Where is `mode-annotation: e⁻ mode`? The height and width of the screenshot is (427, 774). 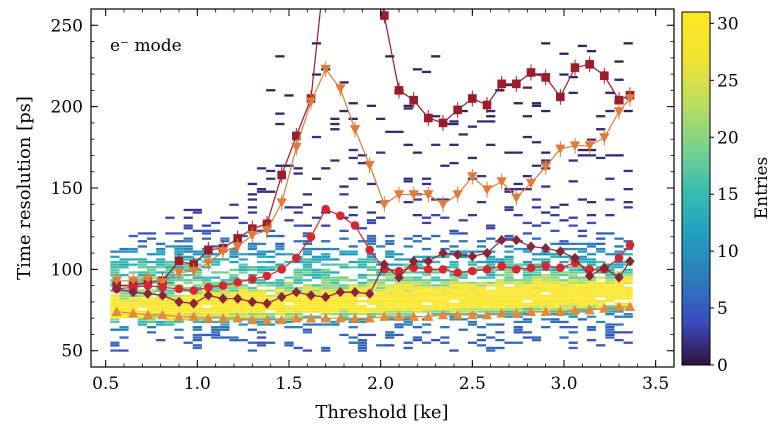 mode-annotation: e⁻ mode is located at coordinates (146, 46).